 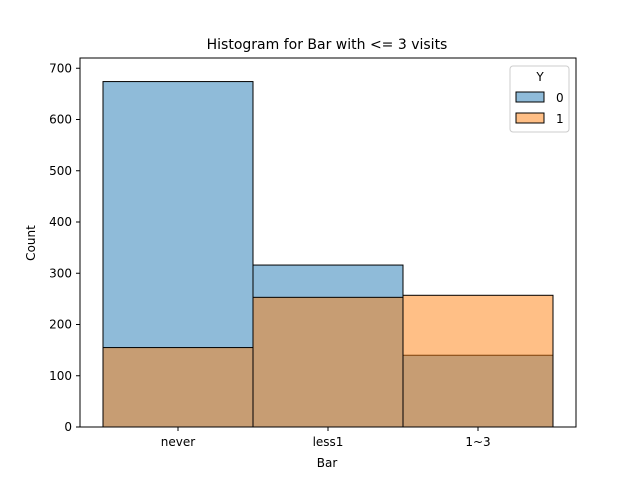 I want to click on chart-title: Histogram for Bar with <= 3 visits, so click(x=327, y=45).